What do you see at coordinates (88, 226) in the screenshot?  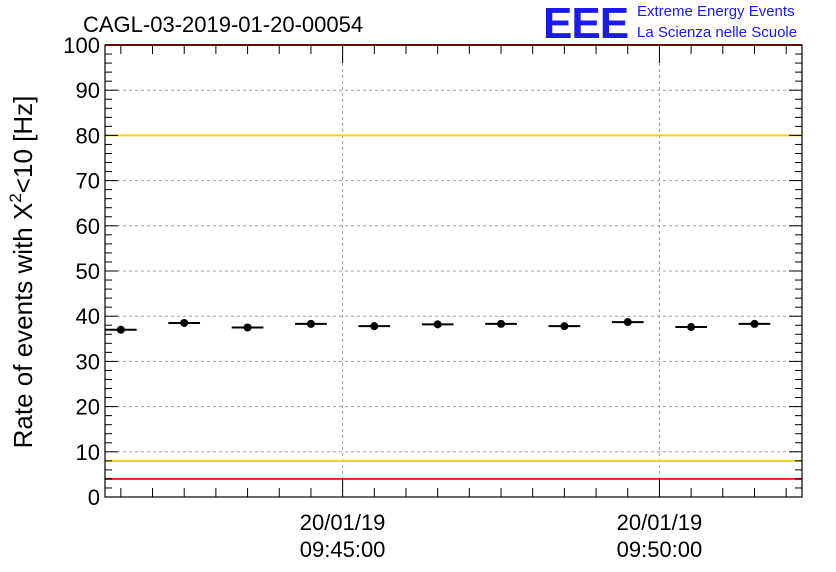 I see `y-tick-label: 60` at bounding box center [88, 226].